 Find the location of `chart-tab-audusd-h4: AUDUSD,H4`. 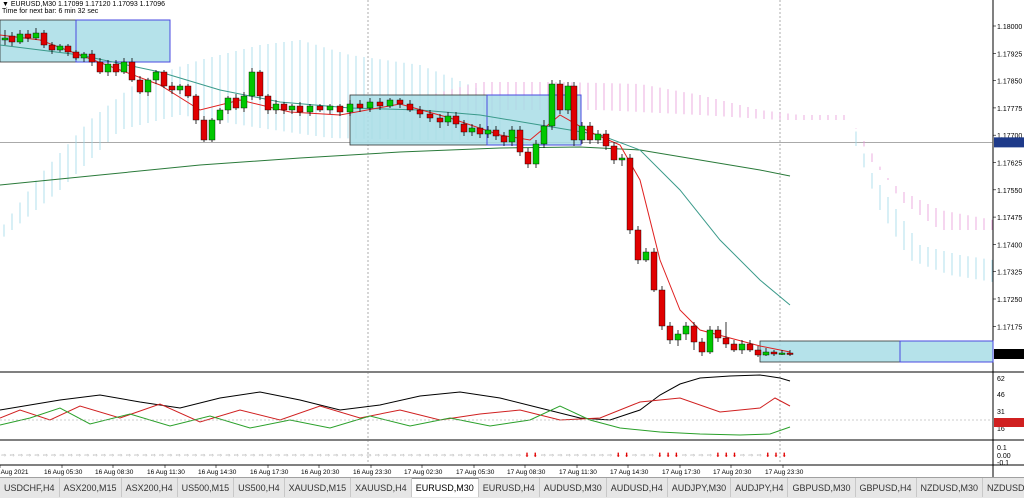

chart-tab-audusd-h4: AUDUSD,H4 is located at coordinates (637, 487).